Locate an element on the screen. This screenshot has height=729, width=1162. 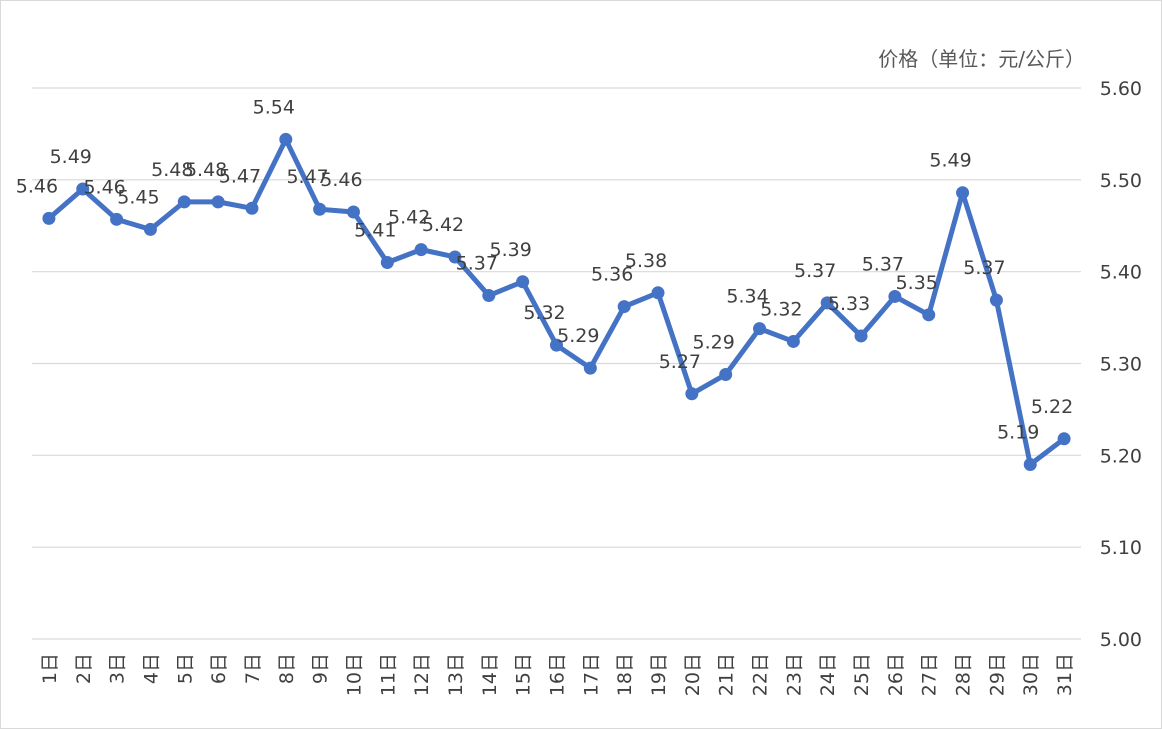
x-tick-label: 19日 is located at coordinates (659, 674).